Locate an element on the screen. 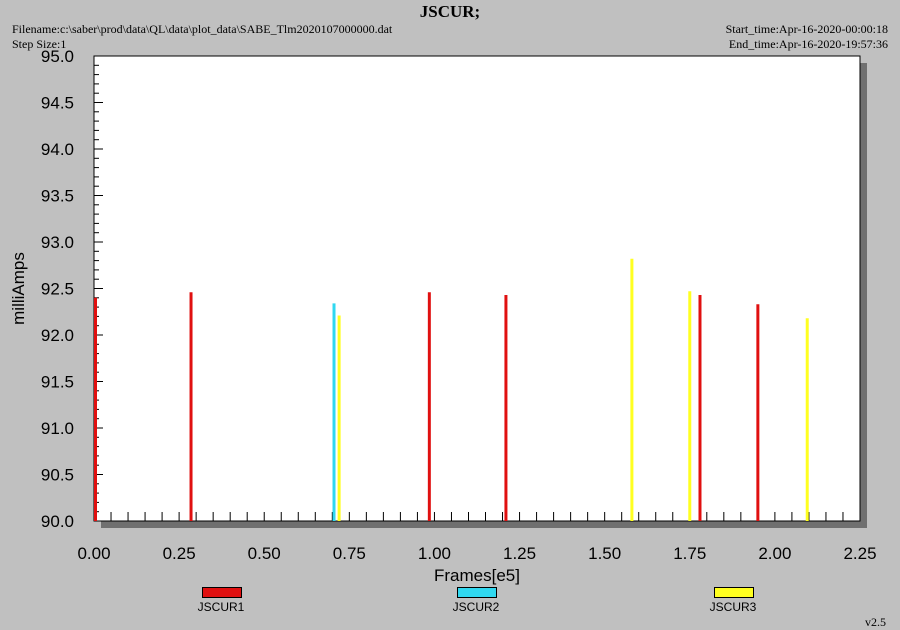 The image size is (900, 630). x-tick-label: 1.25 is located at coordinates (519, 553).